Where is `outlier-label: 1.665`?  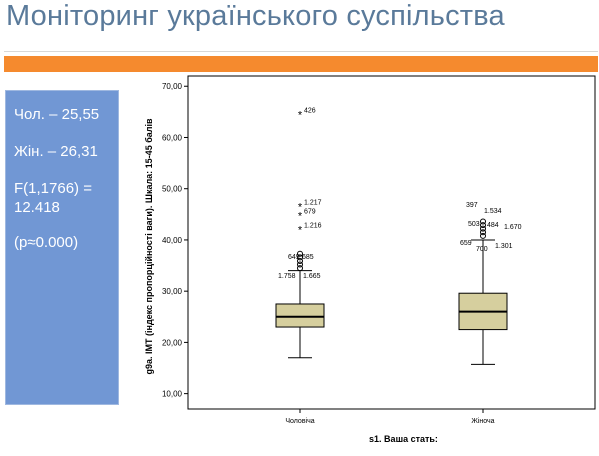
outlier-label: 1.665 is located at coordinates (312, 276).